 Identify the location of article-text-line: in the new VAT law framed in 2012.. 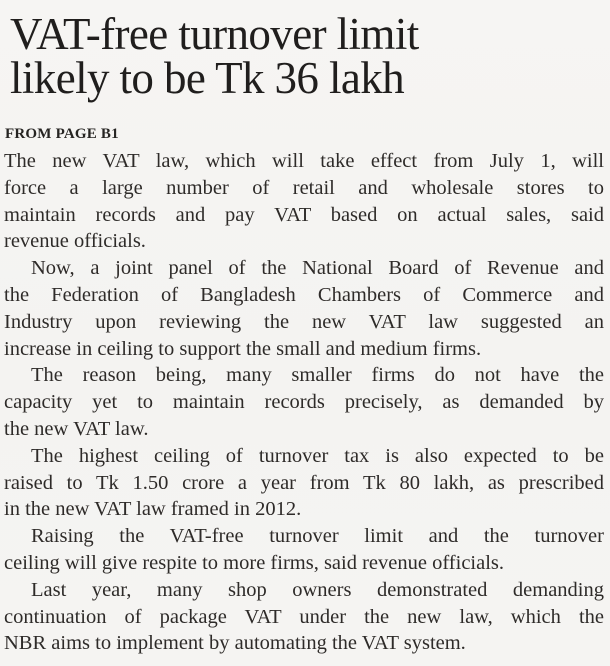
(153, 509).